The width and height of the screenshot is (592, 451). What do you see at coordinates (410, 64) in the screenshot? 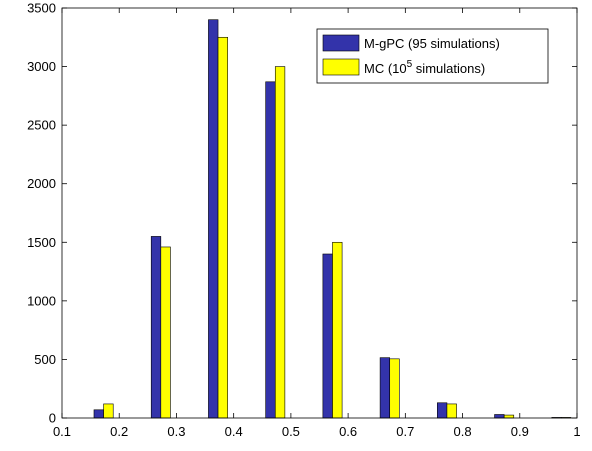
I see `legend-label-mc-superscript: 5` at bounding box center [410, 64].